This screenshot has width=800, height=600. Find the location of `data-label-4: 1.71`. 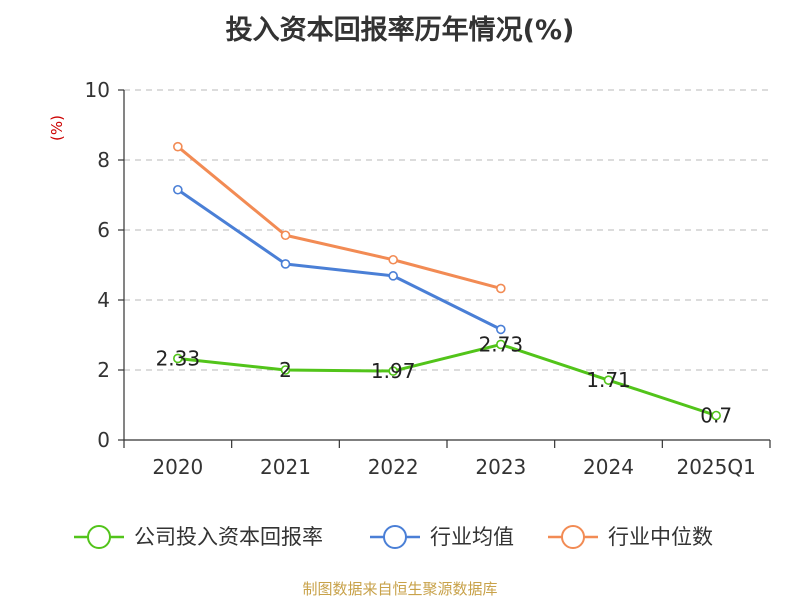

data-label-4: 1.71 is located at coordinates (608, 380).